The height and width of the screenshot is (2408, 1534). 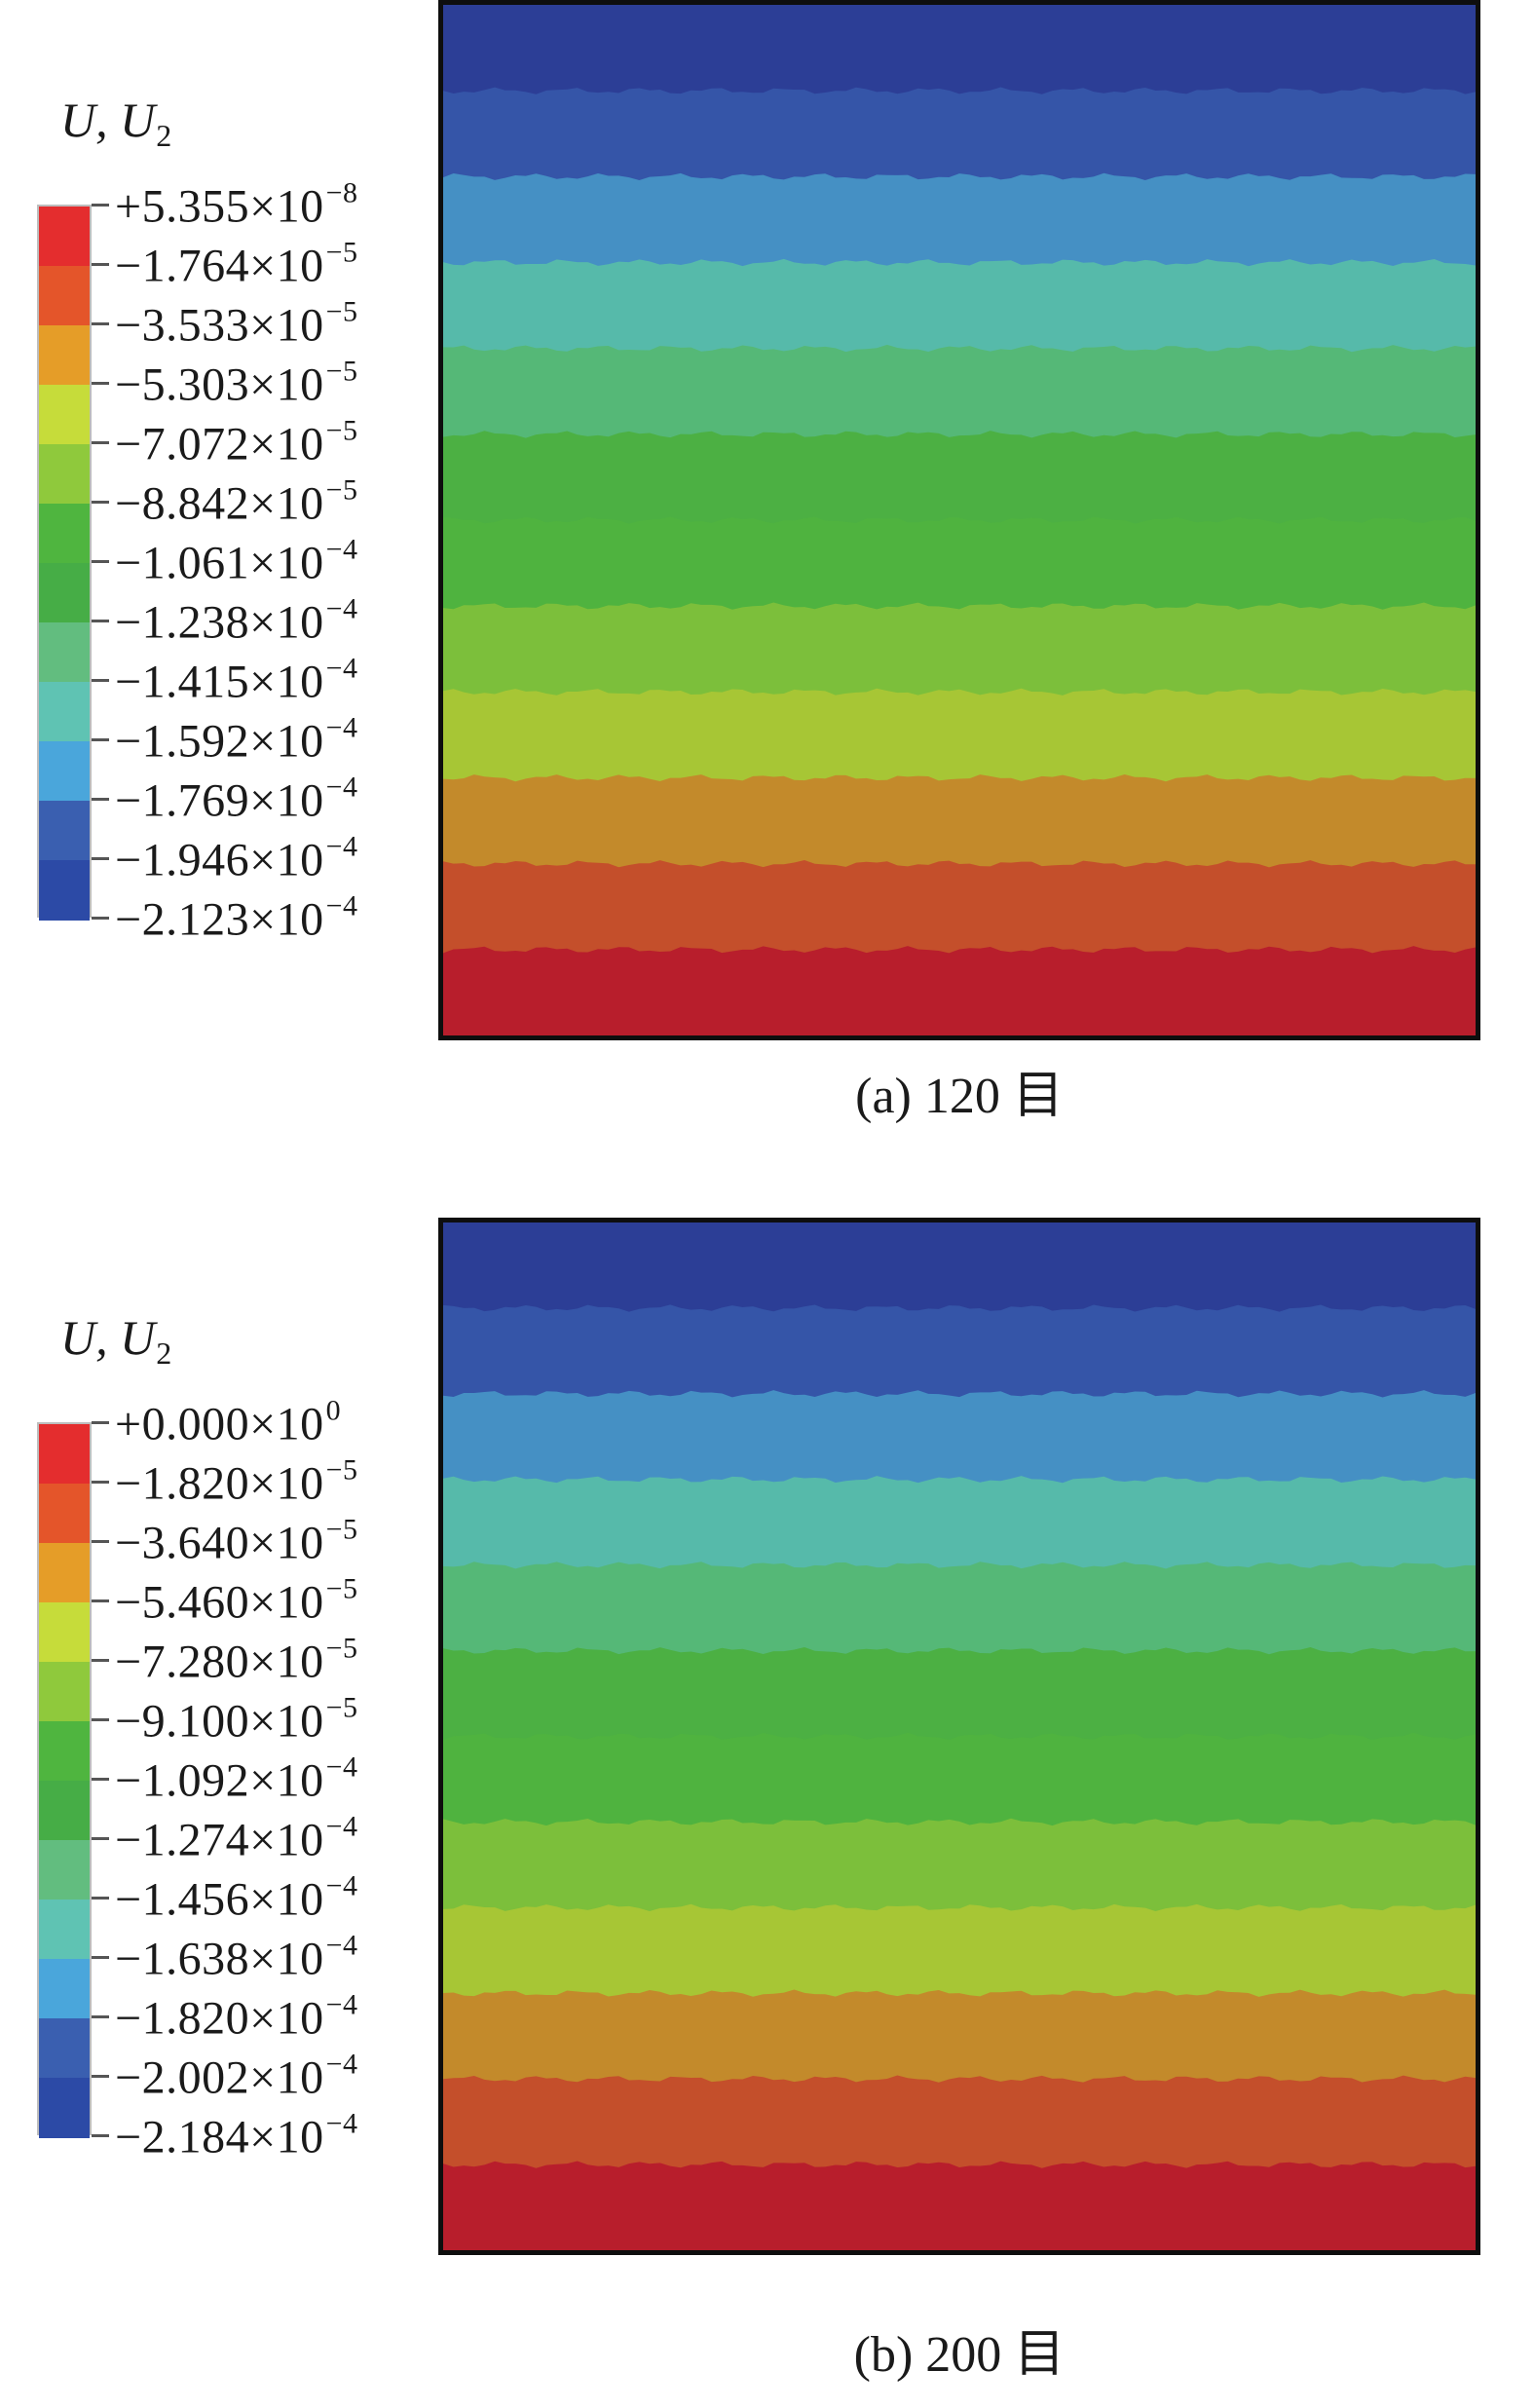 I want to click on legend-tick-label: −7.072×10⁻⁵, so click(x=236, y=442).